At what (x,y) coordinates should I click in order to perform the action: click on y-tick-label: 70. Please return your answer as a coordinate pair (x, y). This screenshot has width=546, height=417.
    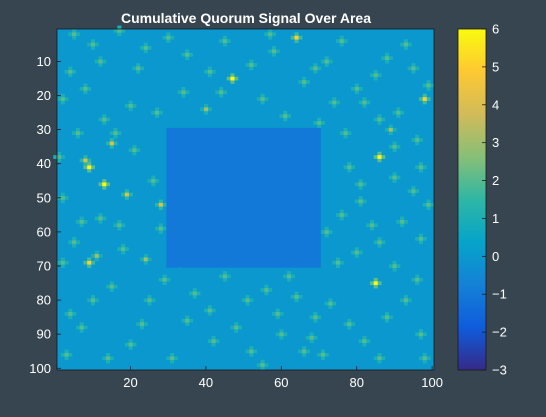
    Looking at the image, I should click on (44, 265).